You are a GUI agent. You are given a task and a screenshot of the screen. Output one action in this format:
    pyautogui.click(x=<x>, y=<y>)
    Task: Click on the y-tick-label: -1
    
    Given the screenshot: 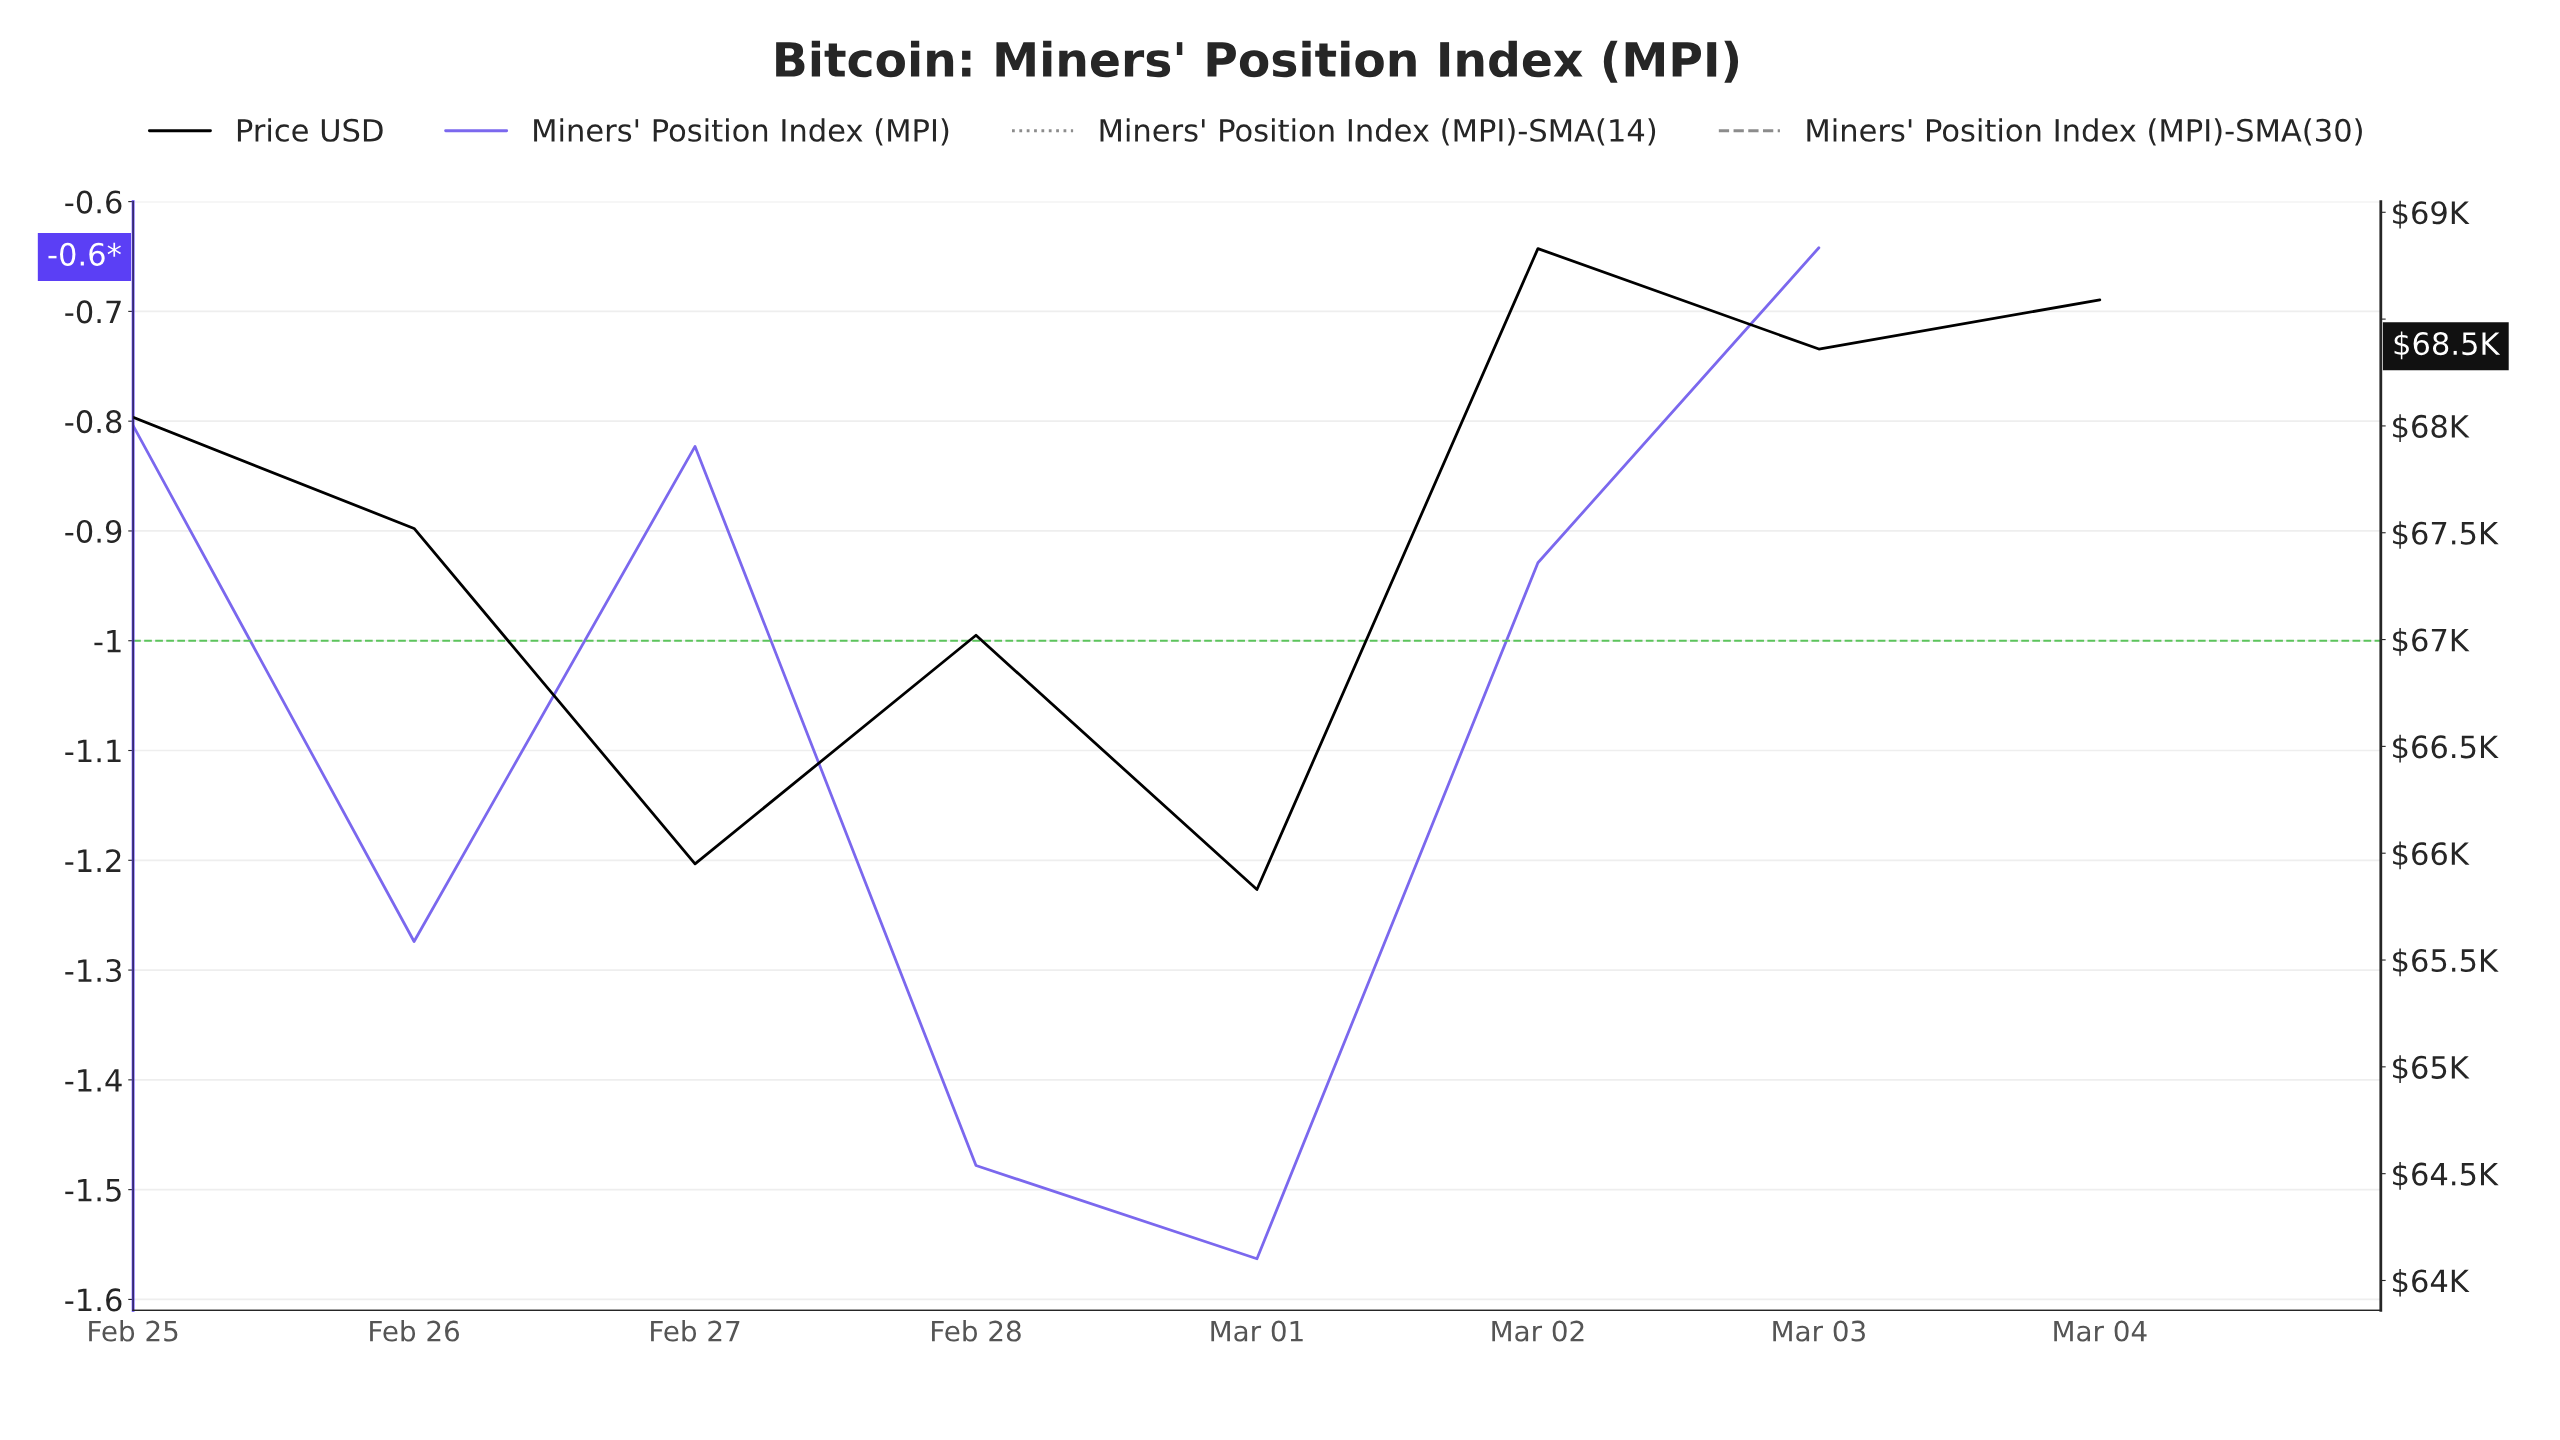 What is the action you would take?
    pyautogui.click(x=107, y=641)
    